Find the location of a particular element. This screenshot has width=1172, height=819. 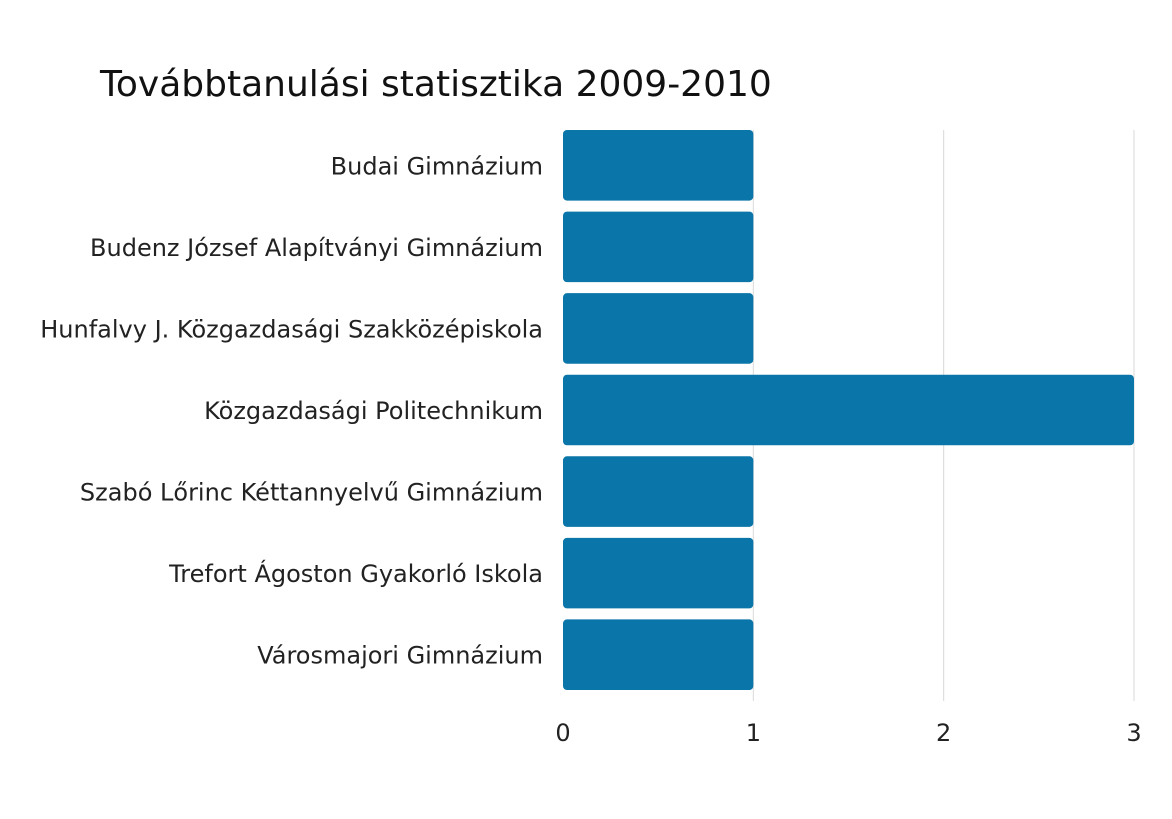

category-label: Közgazdasági Politechnikum is located at coordinates (373, 411).